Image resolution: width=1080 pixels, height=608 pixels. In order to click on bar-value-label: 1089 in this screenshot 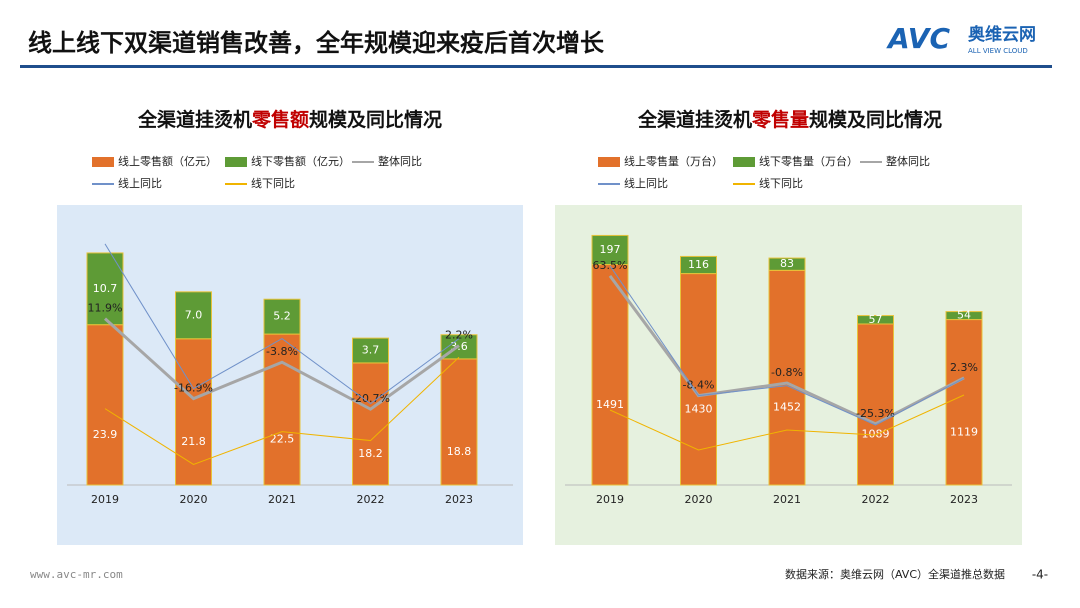, I will do `click(876, 433)`.